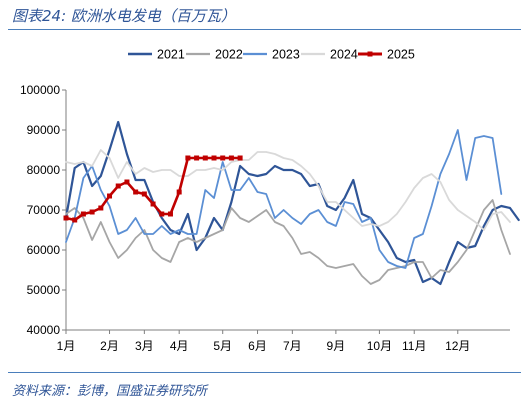 This screenshot has height=403, width=531. What do you see at coordinates (414, 346) in the screenshot?
I see `x-tick-label: 11月` at bounding box center [414, 346].